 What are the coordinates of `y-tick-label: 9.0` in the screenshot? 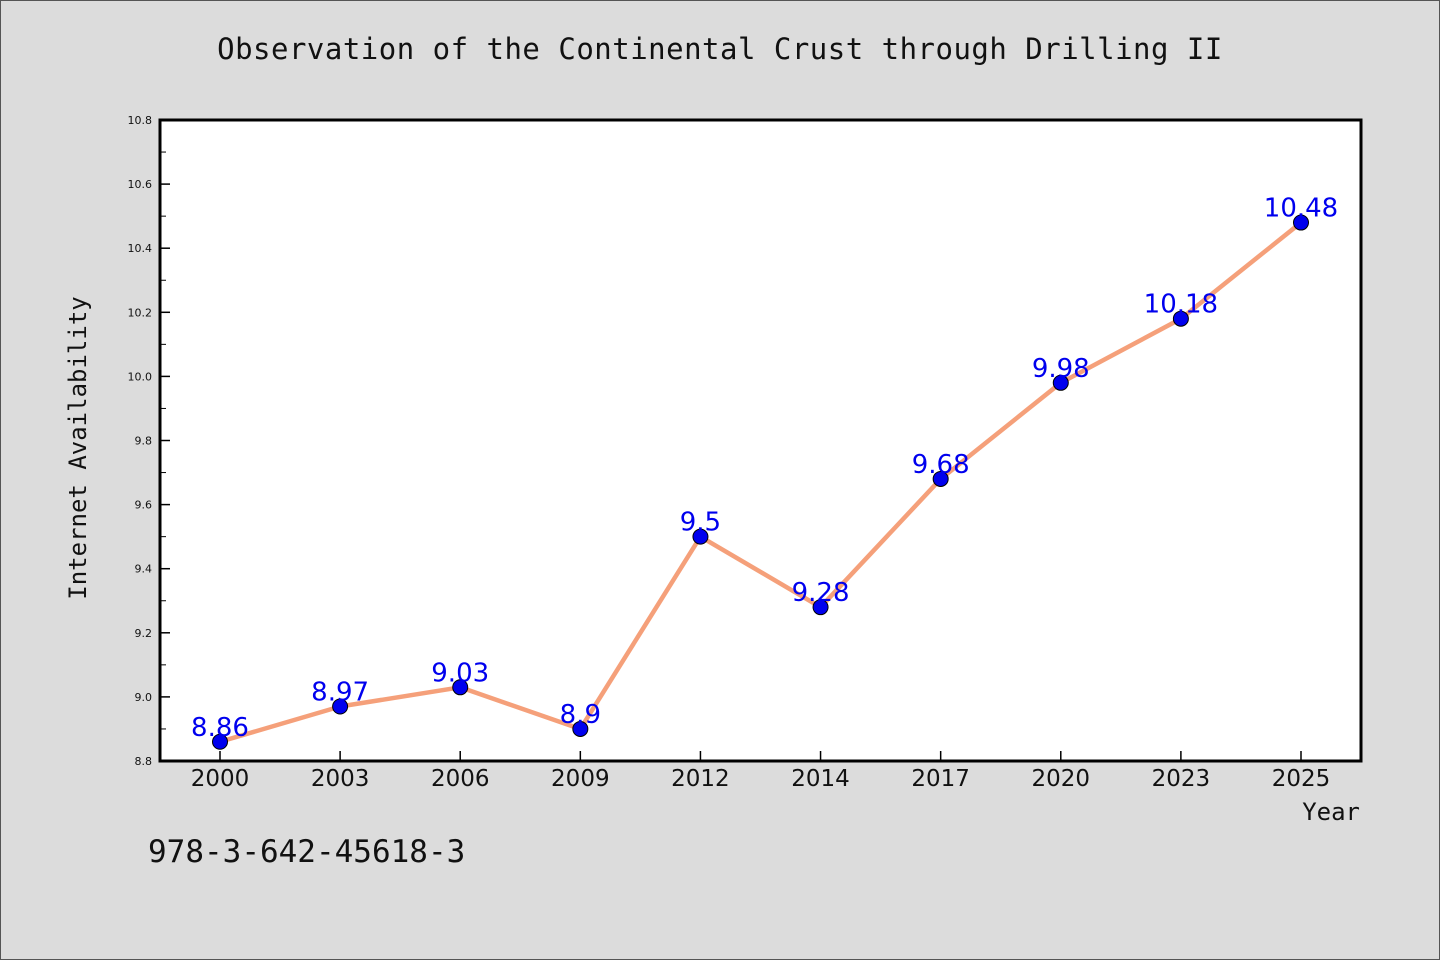 It's located at (144, 697).